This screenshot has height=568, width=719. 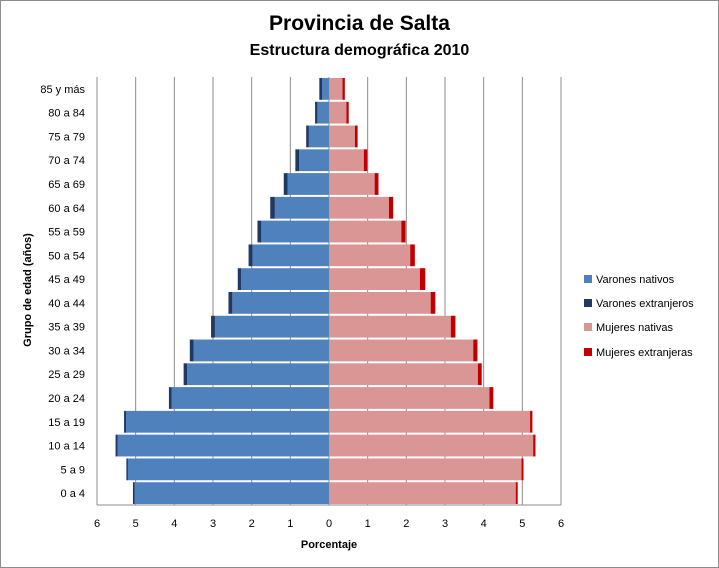 I want to click on y-tick-label: 55 a 59, so click(x=66, y=233).